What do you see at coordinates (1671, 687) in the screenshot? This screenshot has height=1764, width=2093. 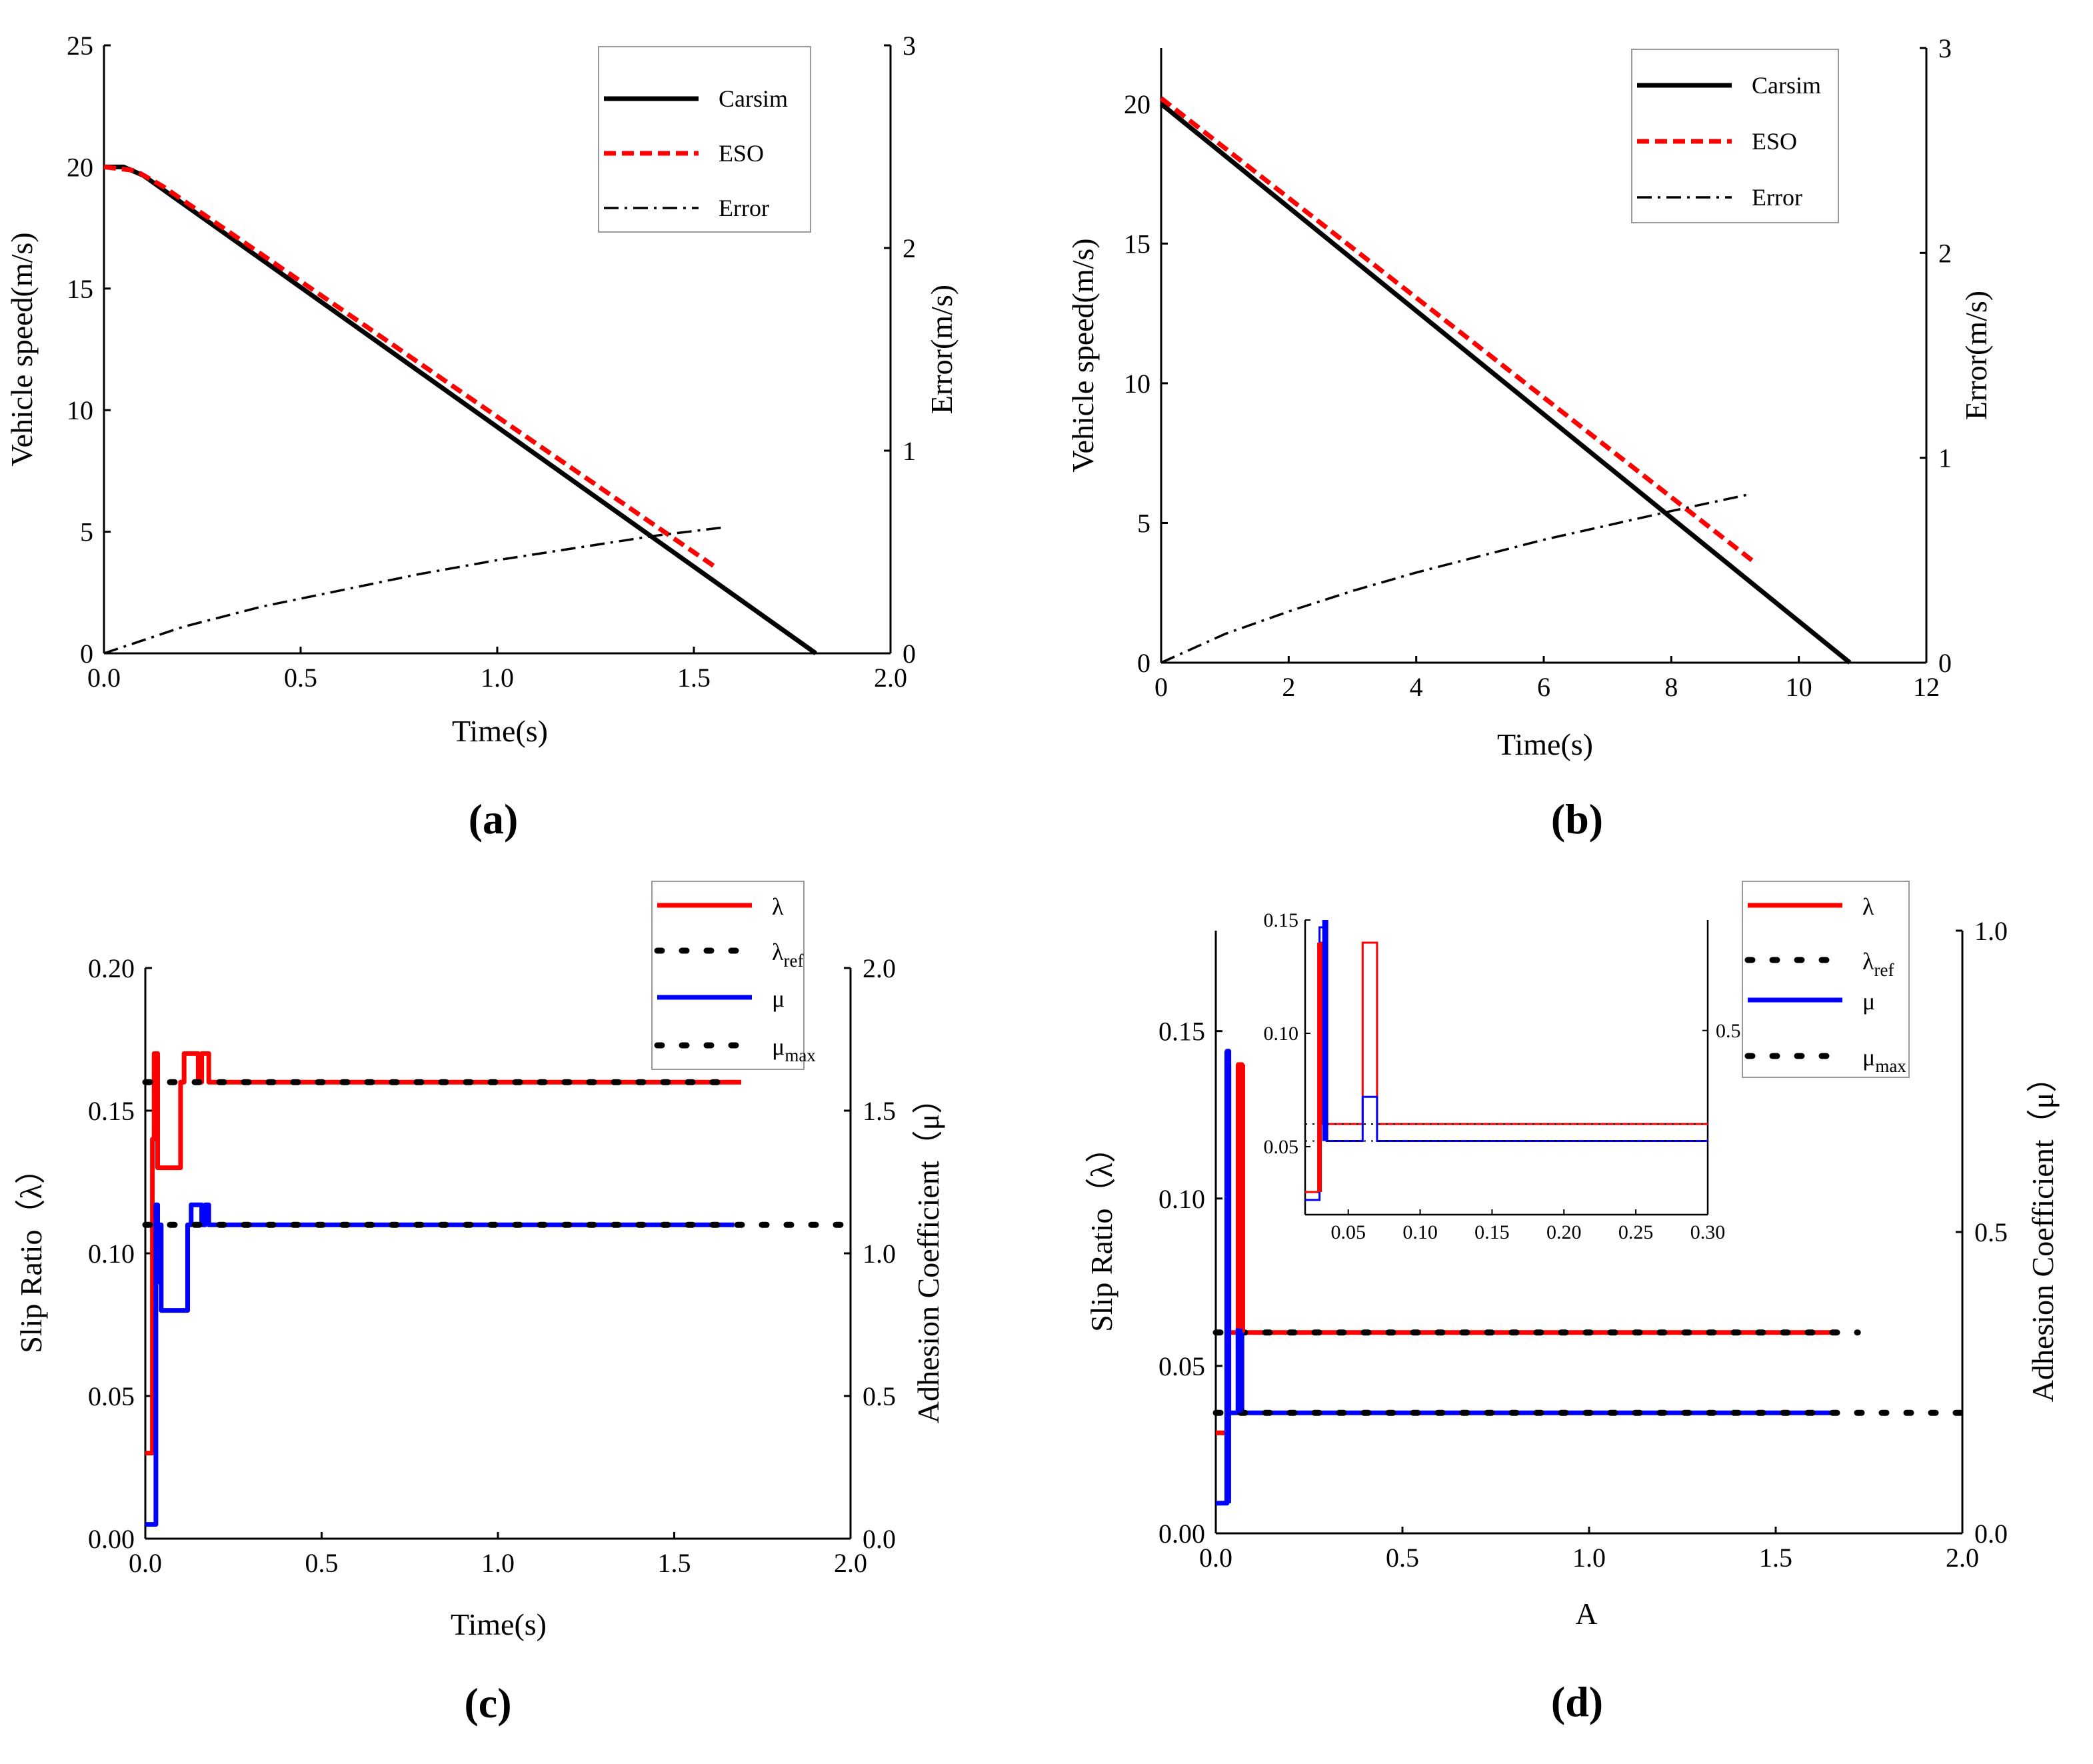 I see `x-tick-label: 8` at bounding box center [1671, 687].